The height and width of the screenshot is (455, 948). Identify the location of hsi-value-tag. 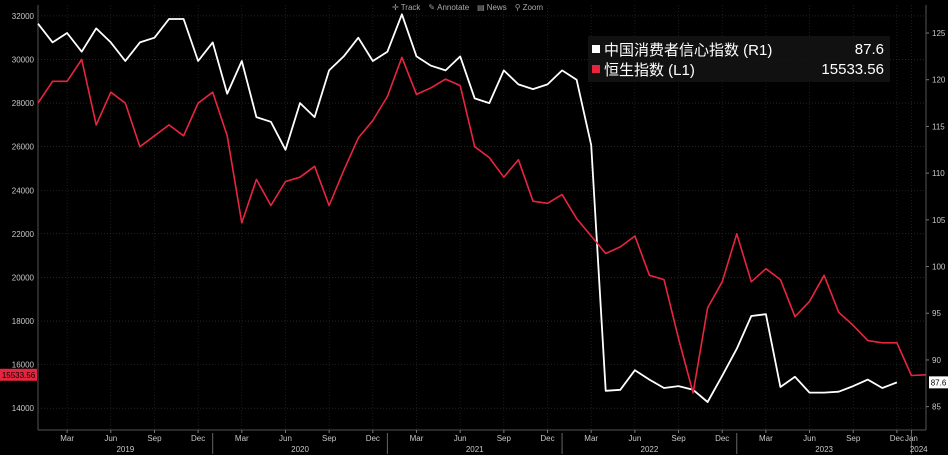
(18, 374).